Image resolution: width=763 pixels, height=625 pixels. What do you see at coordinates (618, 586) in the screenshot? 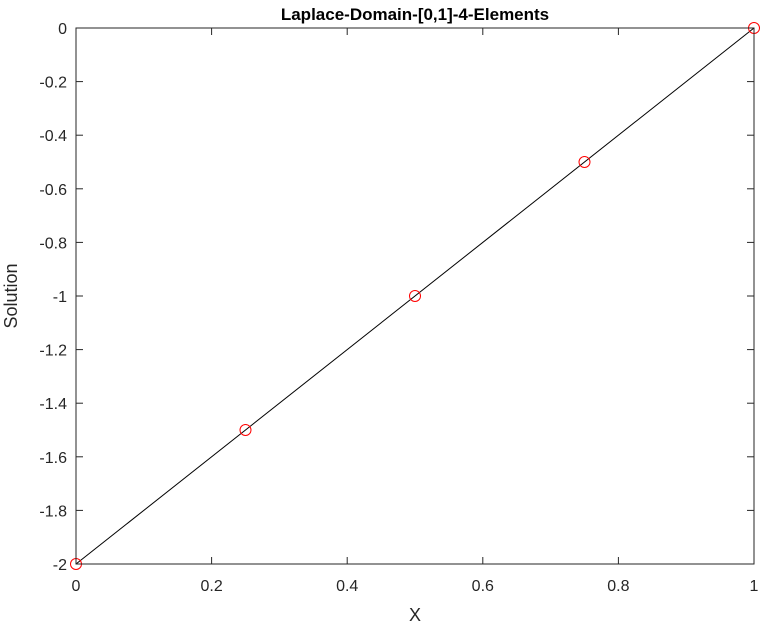
I see `x-tick-label: 0.8` at bounding box center [618, 586].